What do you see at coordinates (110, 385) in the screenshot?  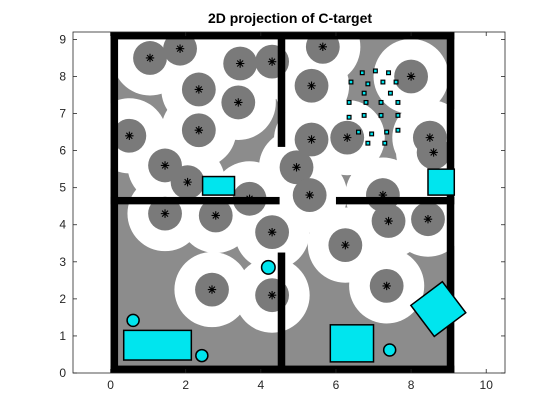 I see `x-tick-label: 0` at bounding box center [110, 385].